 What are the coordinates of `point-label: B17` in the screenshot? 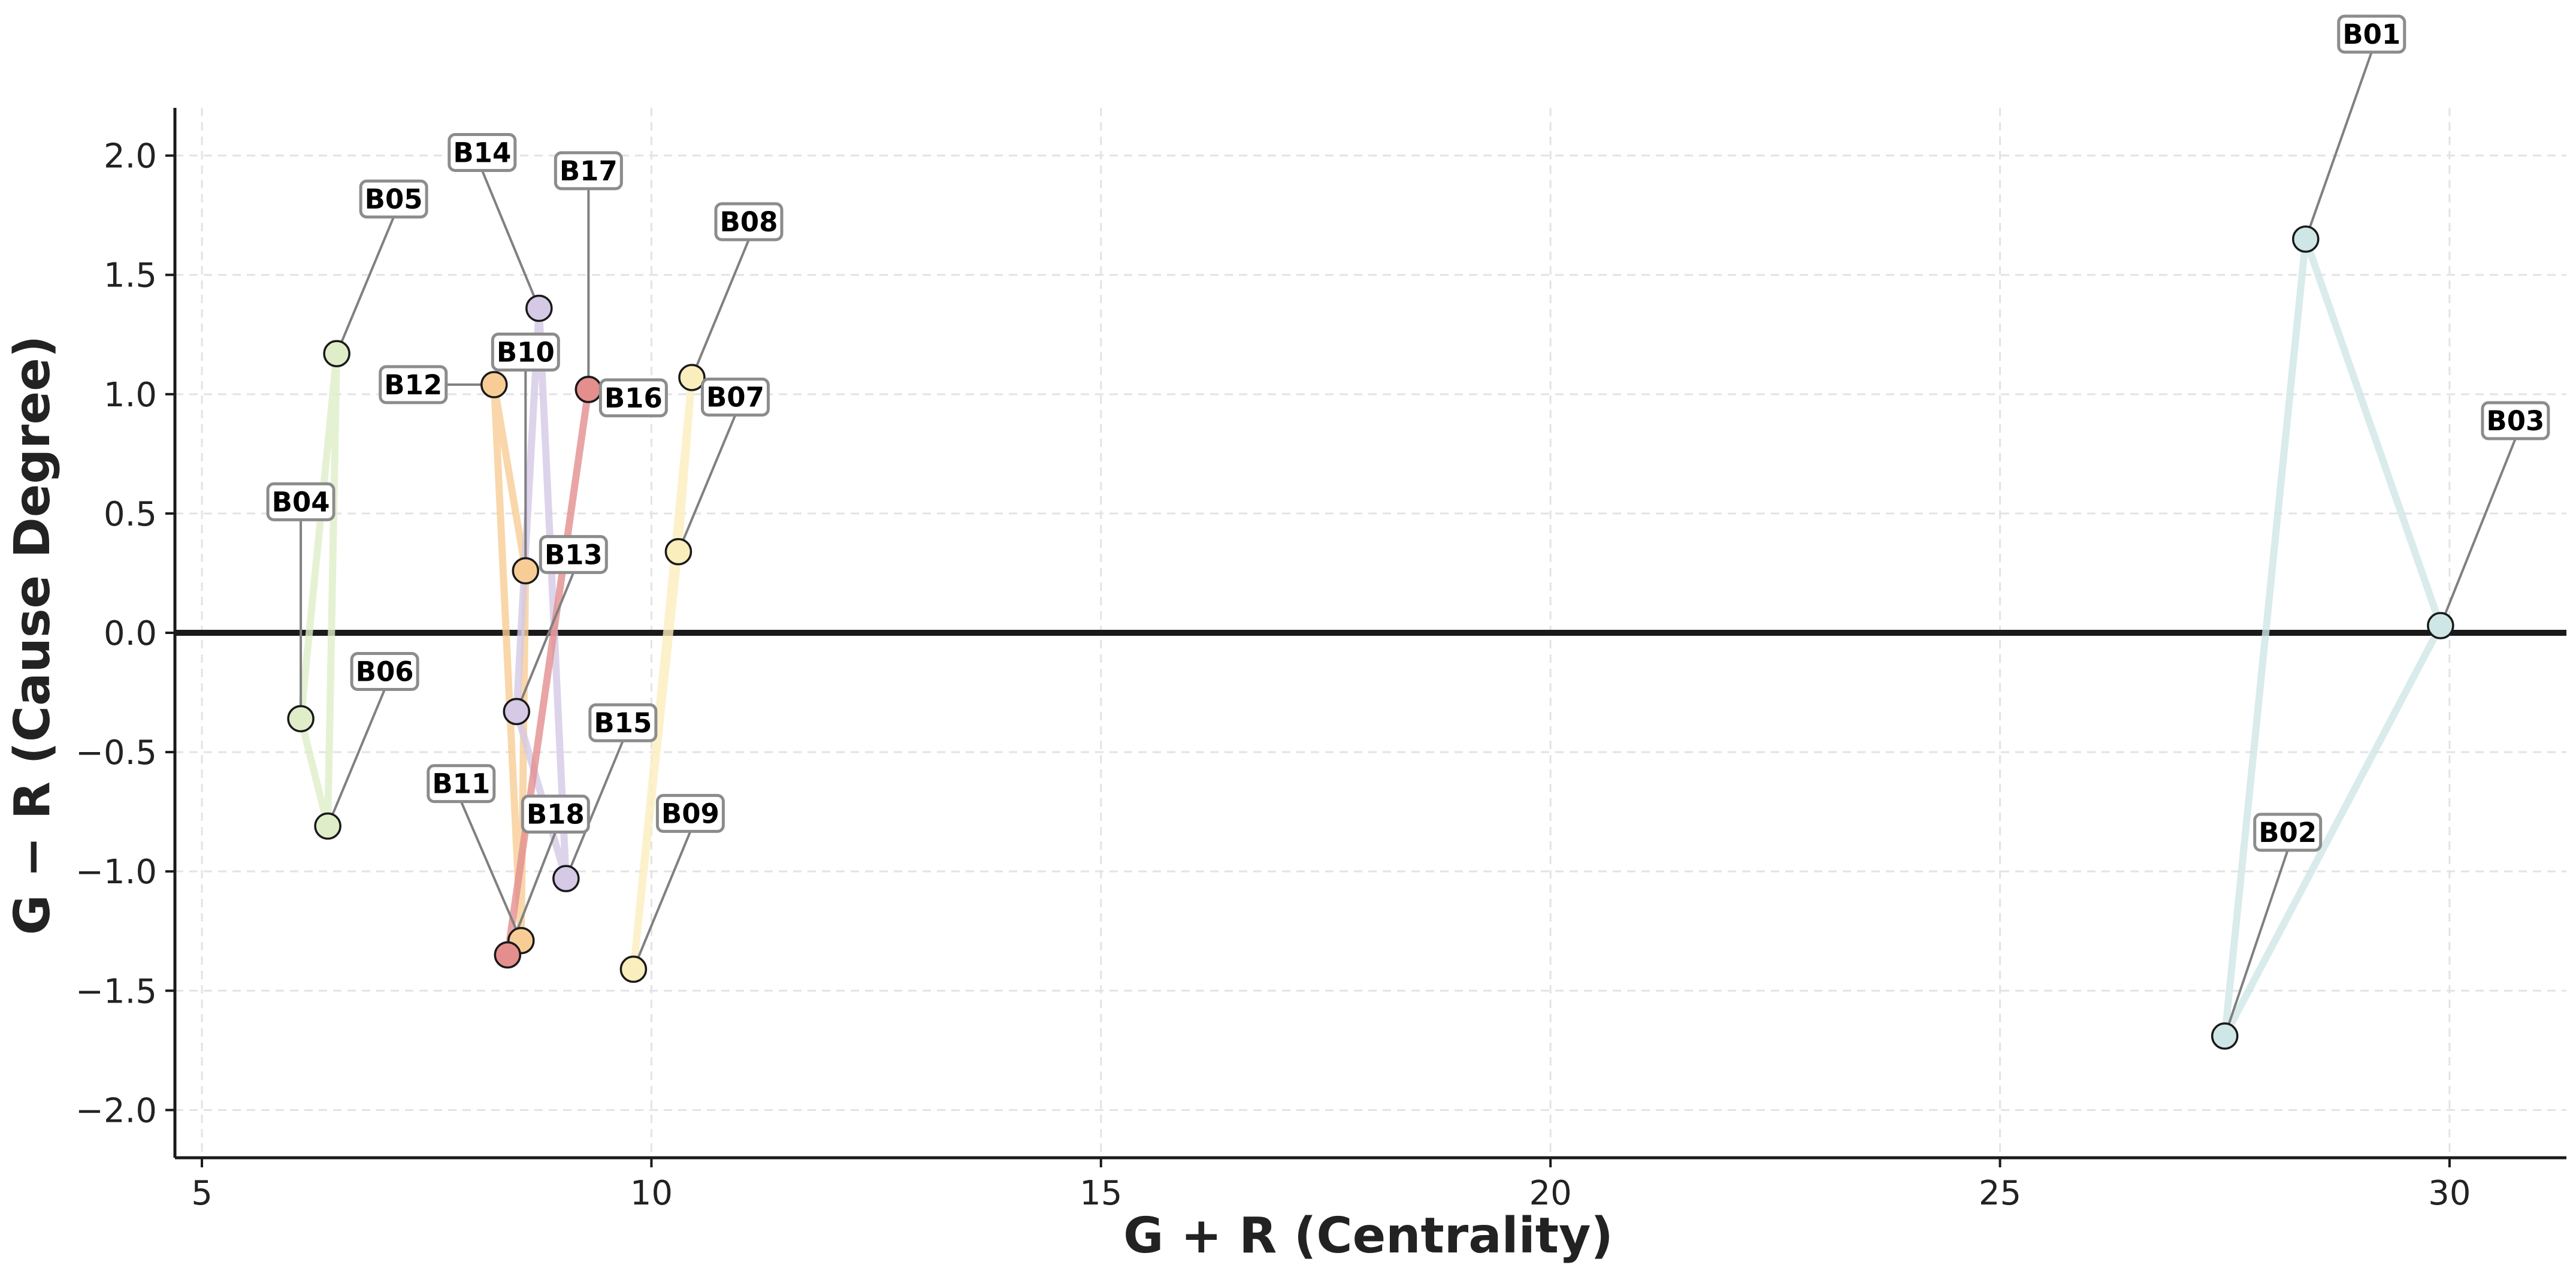 It's located at (589, 171).